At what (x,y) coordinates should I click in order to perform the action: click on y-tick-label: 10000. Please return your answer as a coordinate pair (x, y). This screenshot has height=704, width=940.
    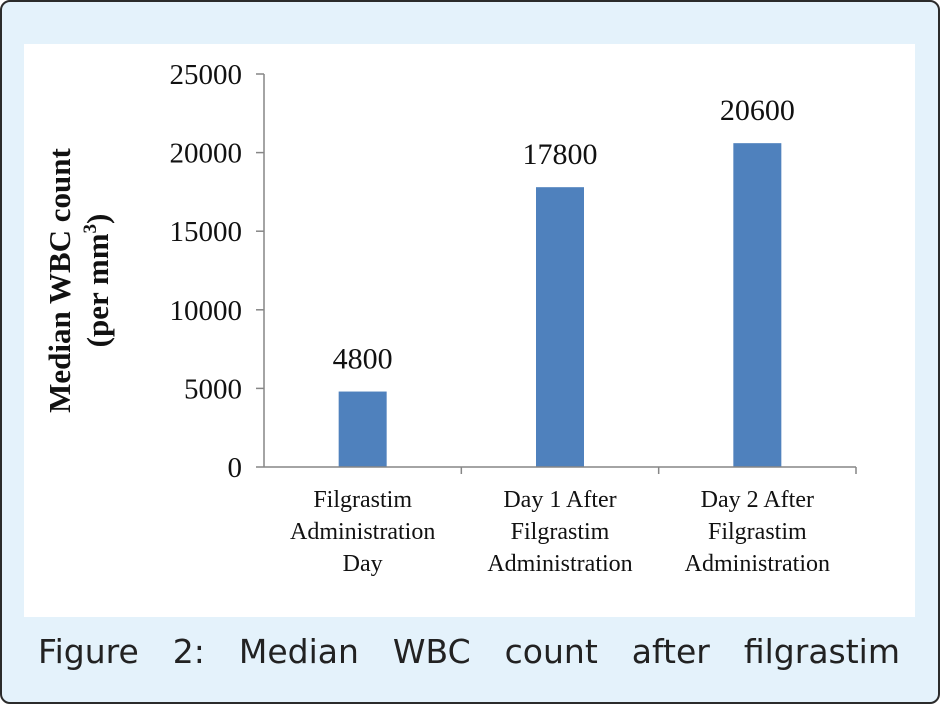
    Looking at the image, I should click on (206, 311).